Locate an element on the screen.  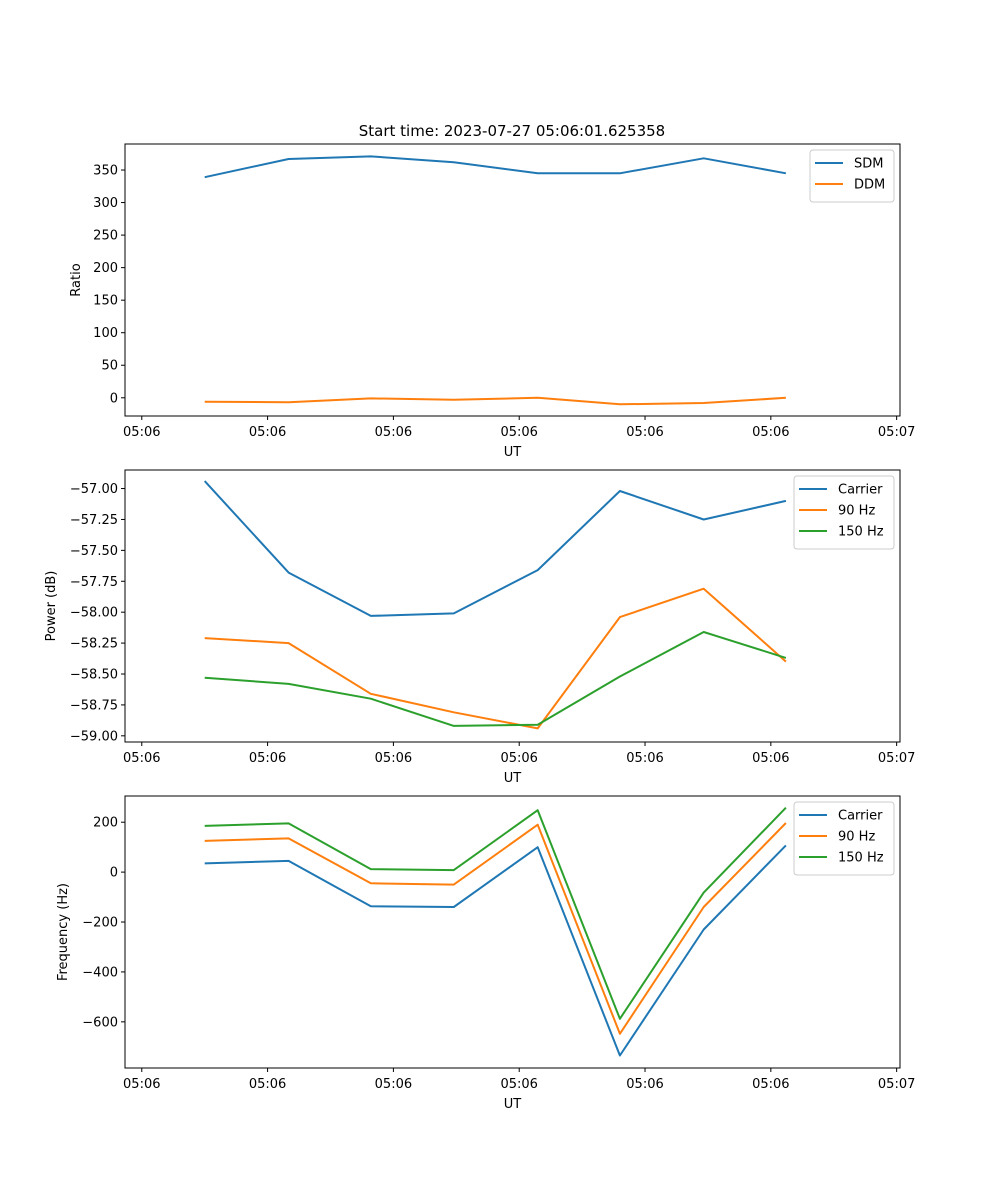
ratio-series-ddm-line is located at coordinates (495, 401).